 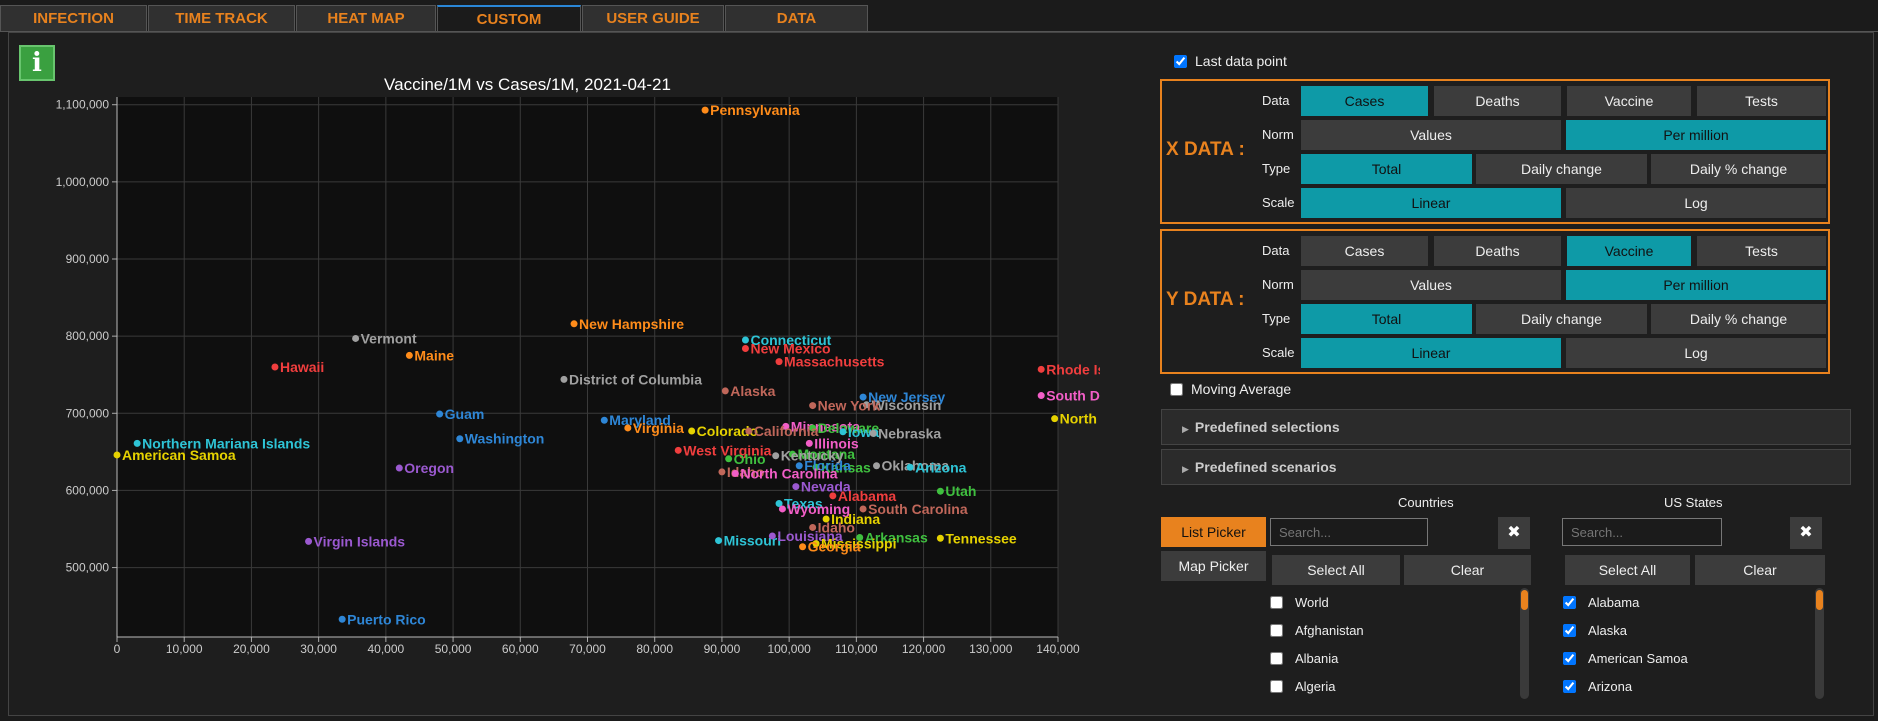 What do you see at coordinates (1696, 135) in the screenshot?
I see `x-norm-option-per-million: Per million` at bounding box center [1696, 135].